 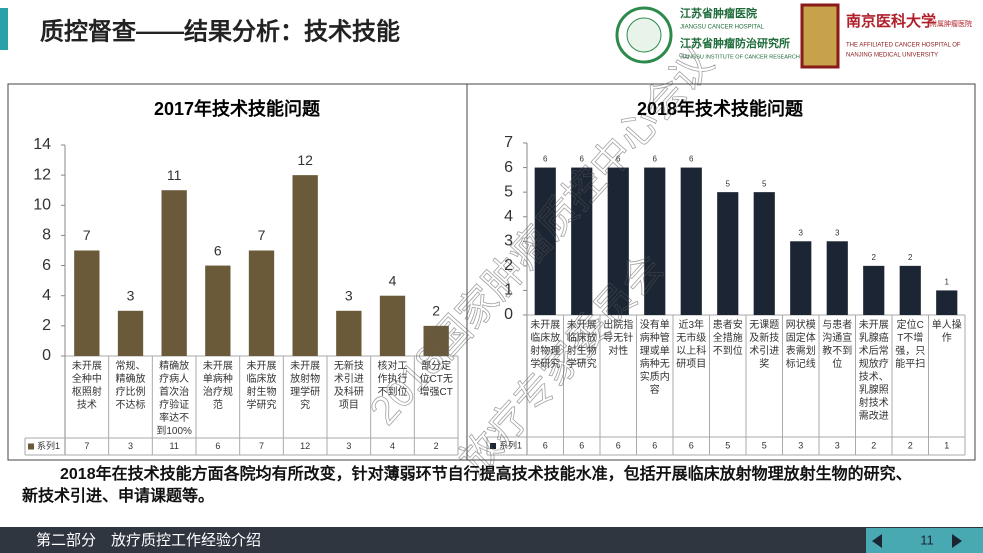 I want to click on x-tick-label: 未开展乳腺癌术后常规放疗技术、乳腺照射技术需改进, so click(x=873, y=371).